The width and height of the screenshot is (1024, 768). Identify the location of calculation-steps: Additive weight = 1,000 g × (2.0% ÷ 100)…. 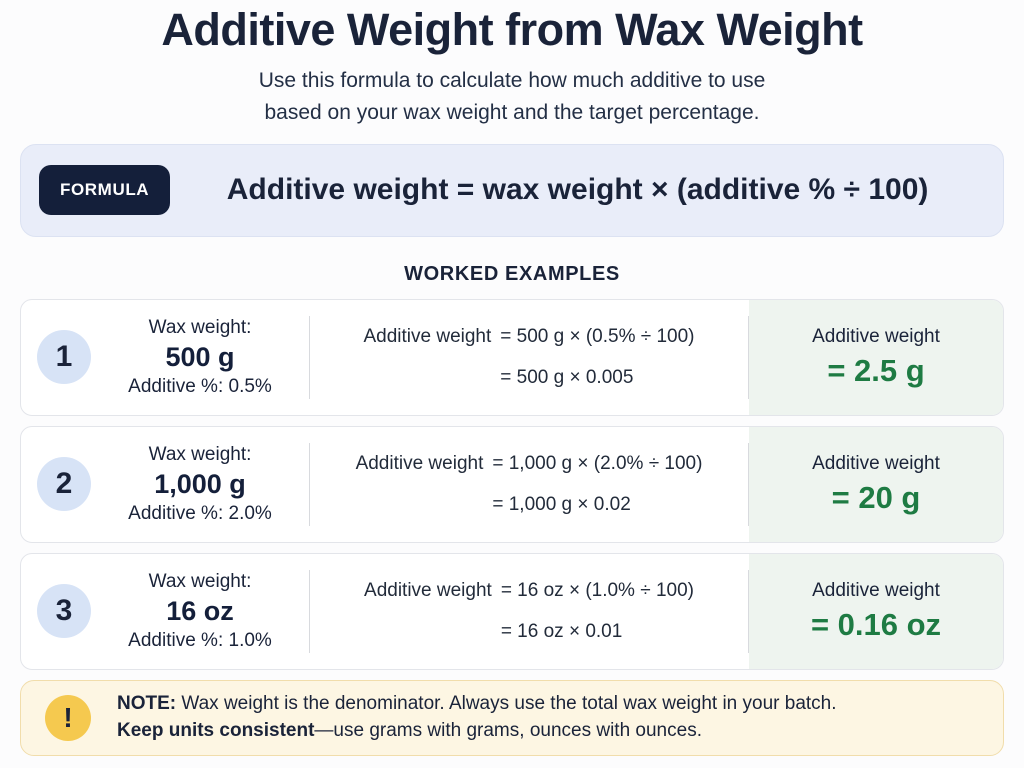
(529, 484).